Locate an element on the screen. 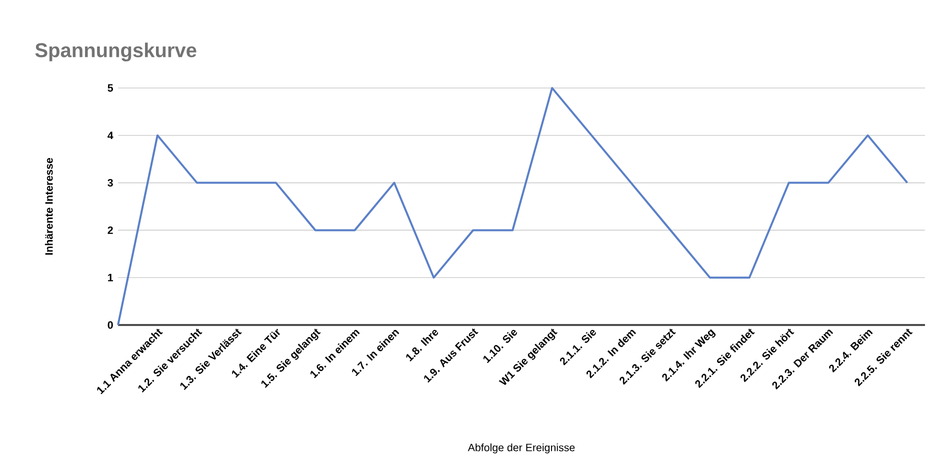 This screenshot has height=473, width=937. chart-title: Spannungskurve is located at coordinates (115, 52).